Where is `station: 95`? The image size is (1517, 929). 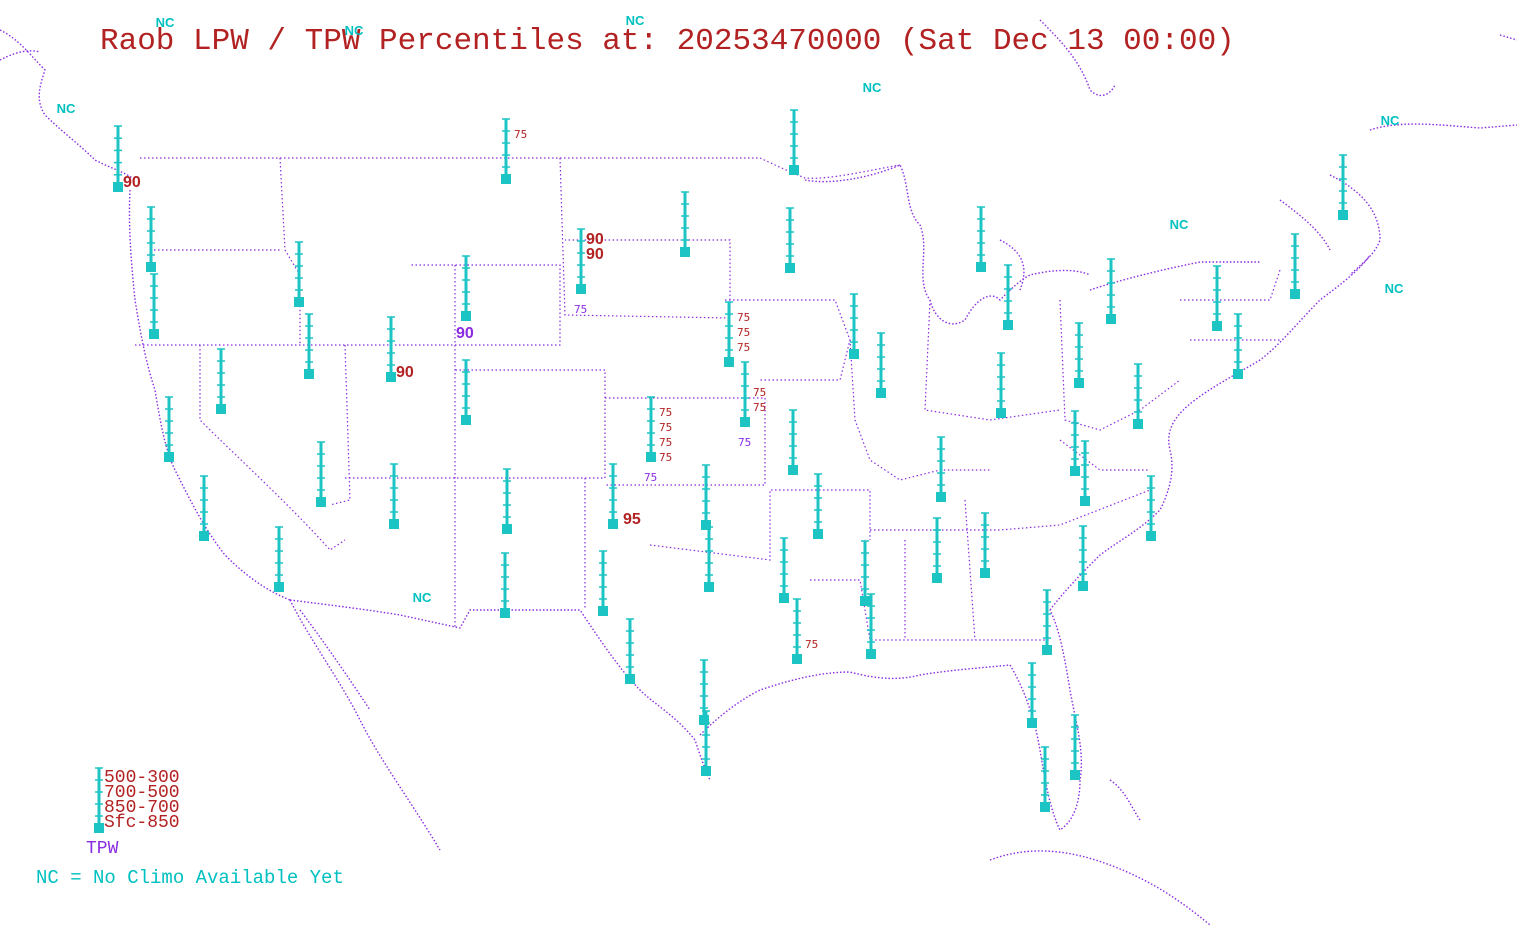
station: 95 is located at coordinates (624, 496).